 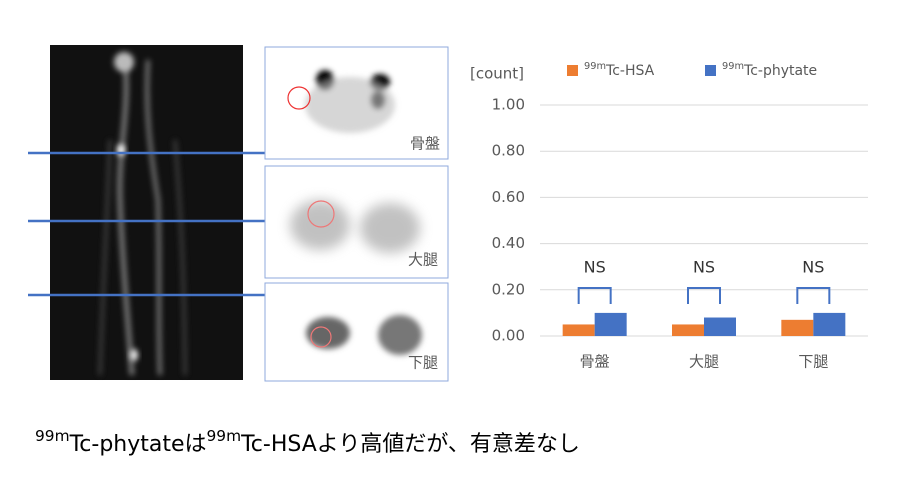 What do you see at coordinates (356, 332) in the screenshot?
I see `scan-panel: 下腿` at bounding box center [356, 332].